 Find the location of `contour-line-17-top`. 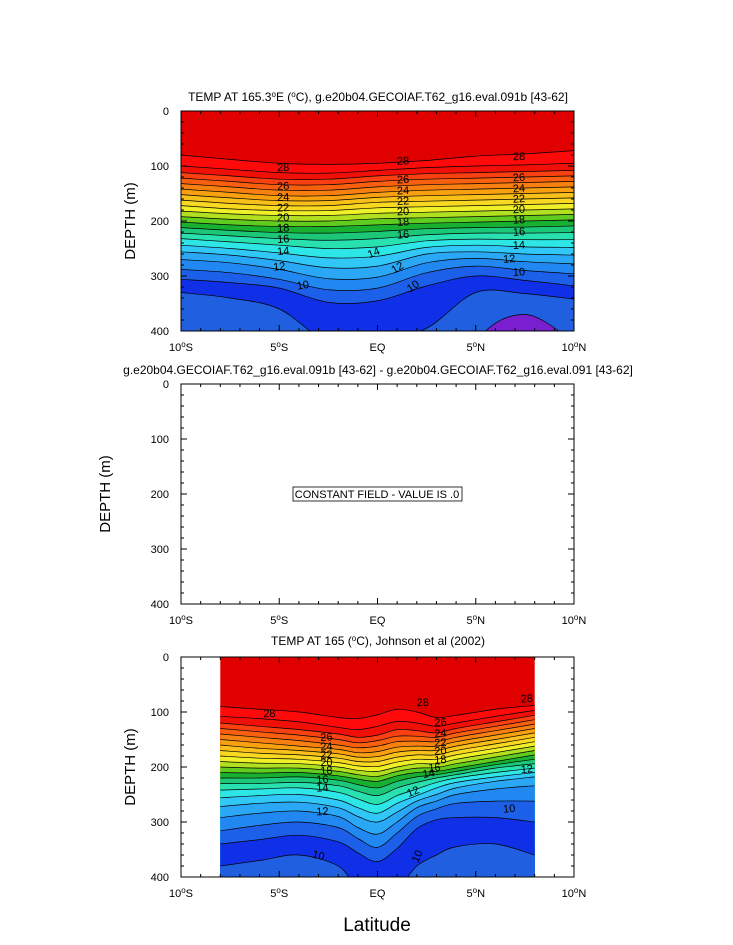

contour-line-17-top is located at coordinates (377, 223).